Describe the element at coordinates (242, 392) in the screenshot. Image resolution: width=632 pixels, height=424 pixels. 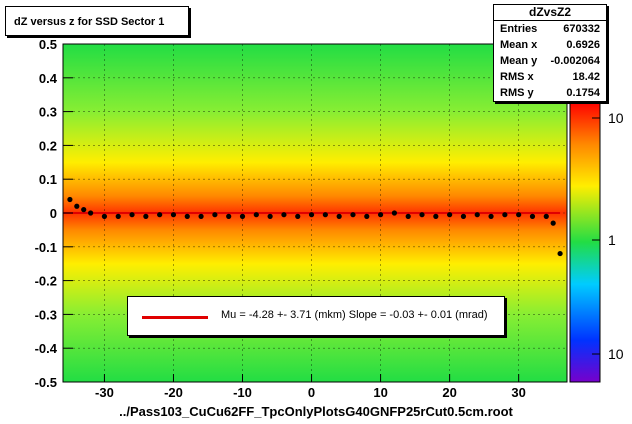
I see `x-tick-label: -10` at that location.